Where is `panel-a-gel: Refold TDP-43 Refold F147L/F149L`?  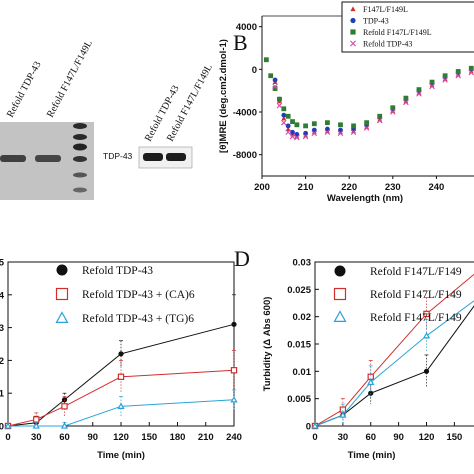
panel-a-gel: Refold TDP-43 Refold F147L/F149L is located at coordinates (47, 119).